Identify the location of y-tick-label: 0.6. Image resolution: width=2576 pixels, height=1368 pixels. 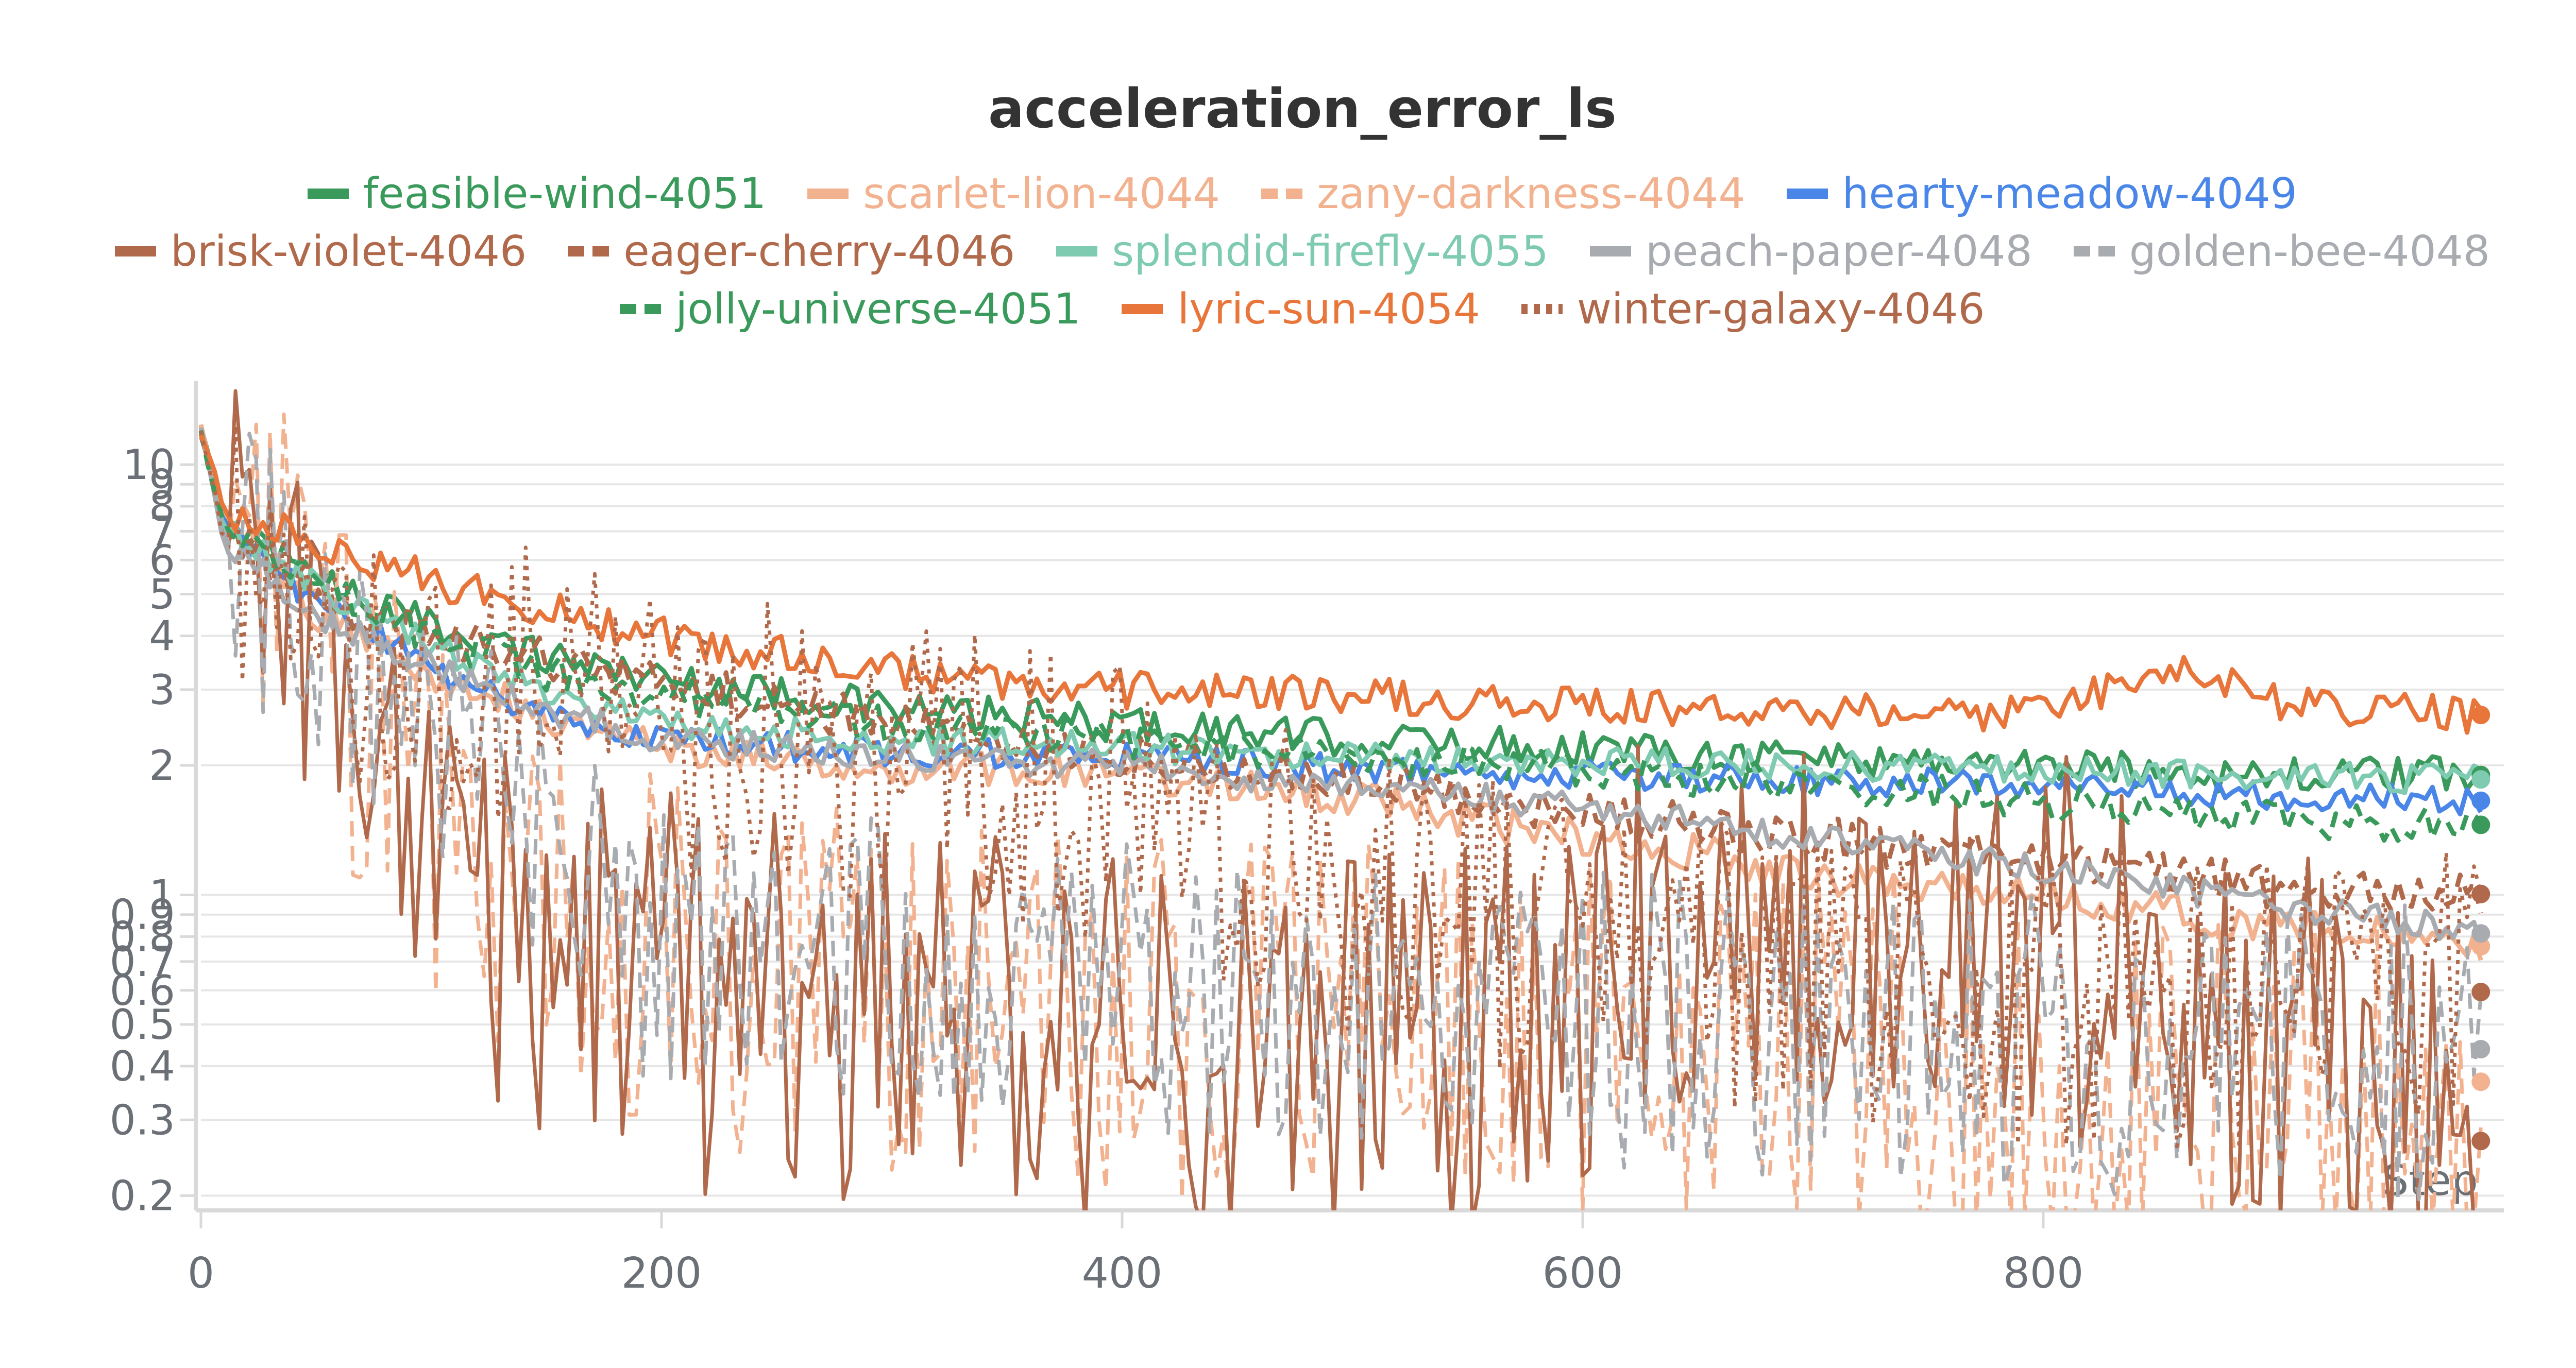
(142, 991).